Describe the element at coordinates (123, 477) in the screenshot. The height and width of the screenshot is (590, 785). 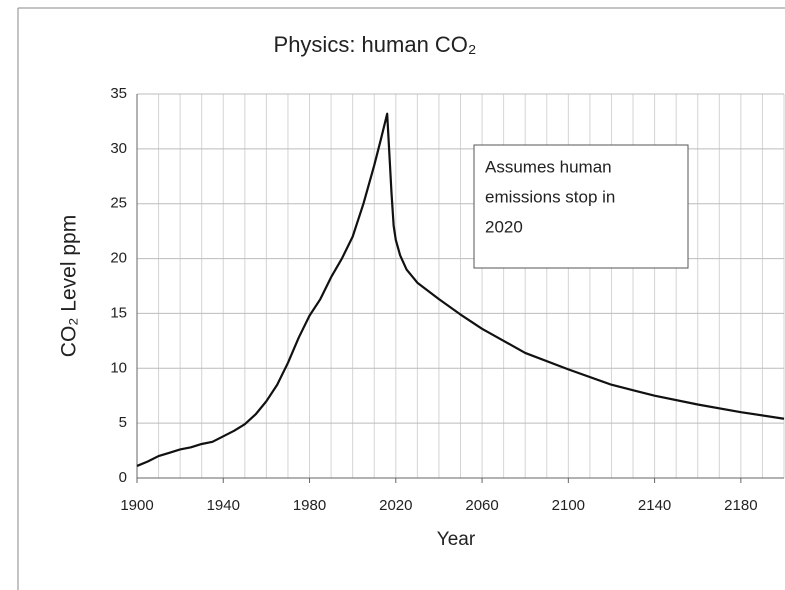
I see `y-tick-label: 0` at that location.